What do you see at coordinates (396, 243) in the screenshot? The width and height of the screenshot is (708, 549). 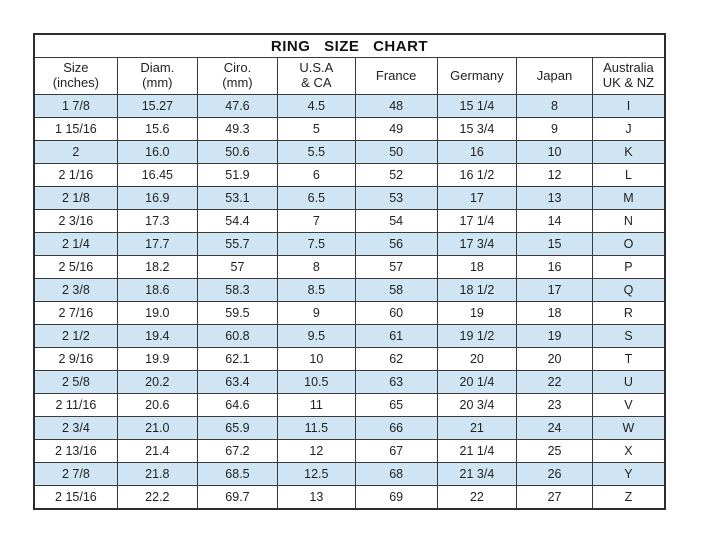 I see `cell-france: 56` at bounding box center [396, 243].